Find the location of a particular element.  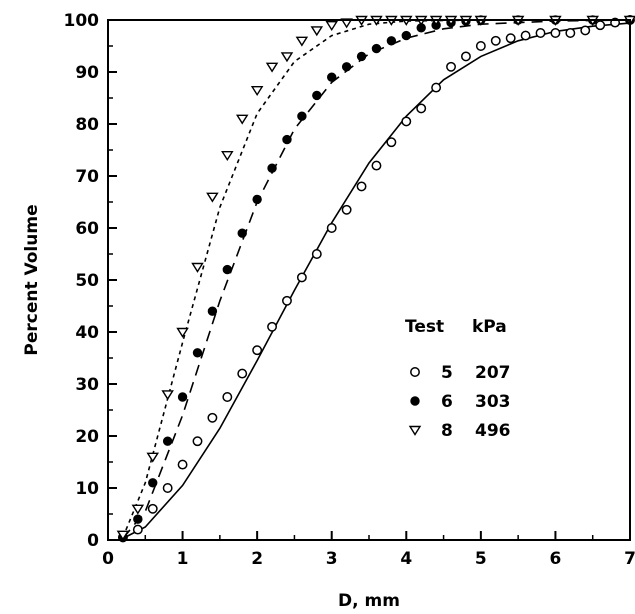

x-tick-label: 4 is located at coordinates (406, 559).